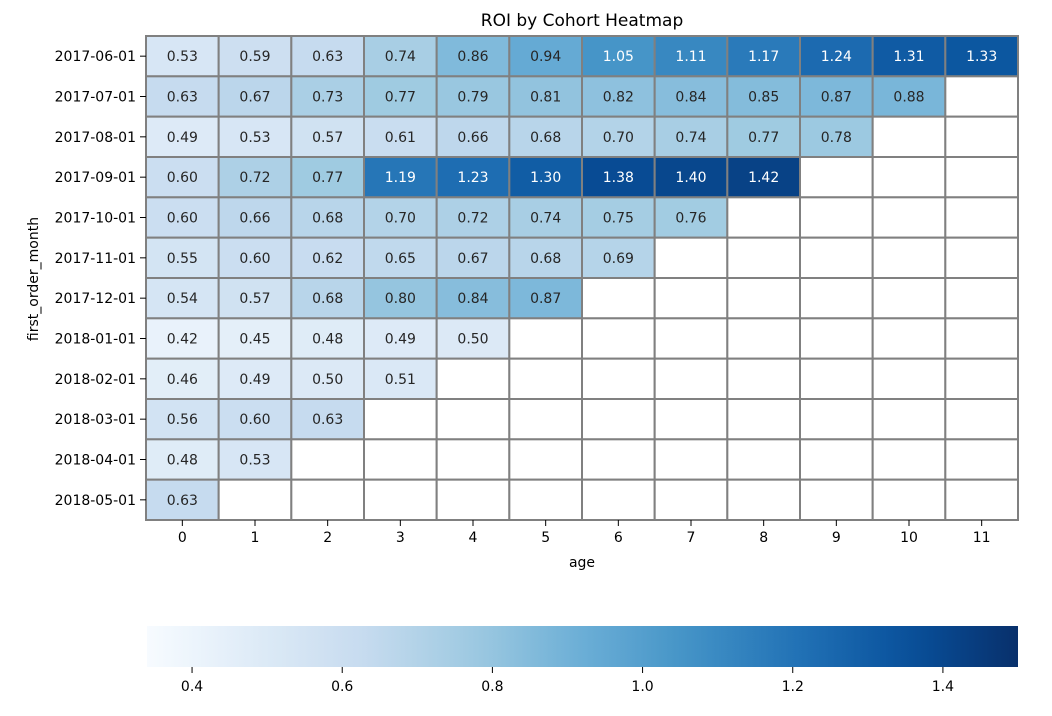 Image resolution: width=1052 pixels, height=716 pixels. I want to click on heatmap-cell-label: 0.56, so click(182, 420).